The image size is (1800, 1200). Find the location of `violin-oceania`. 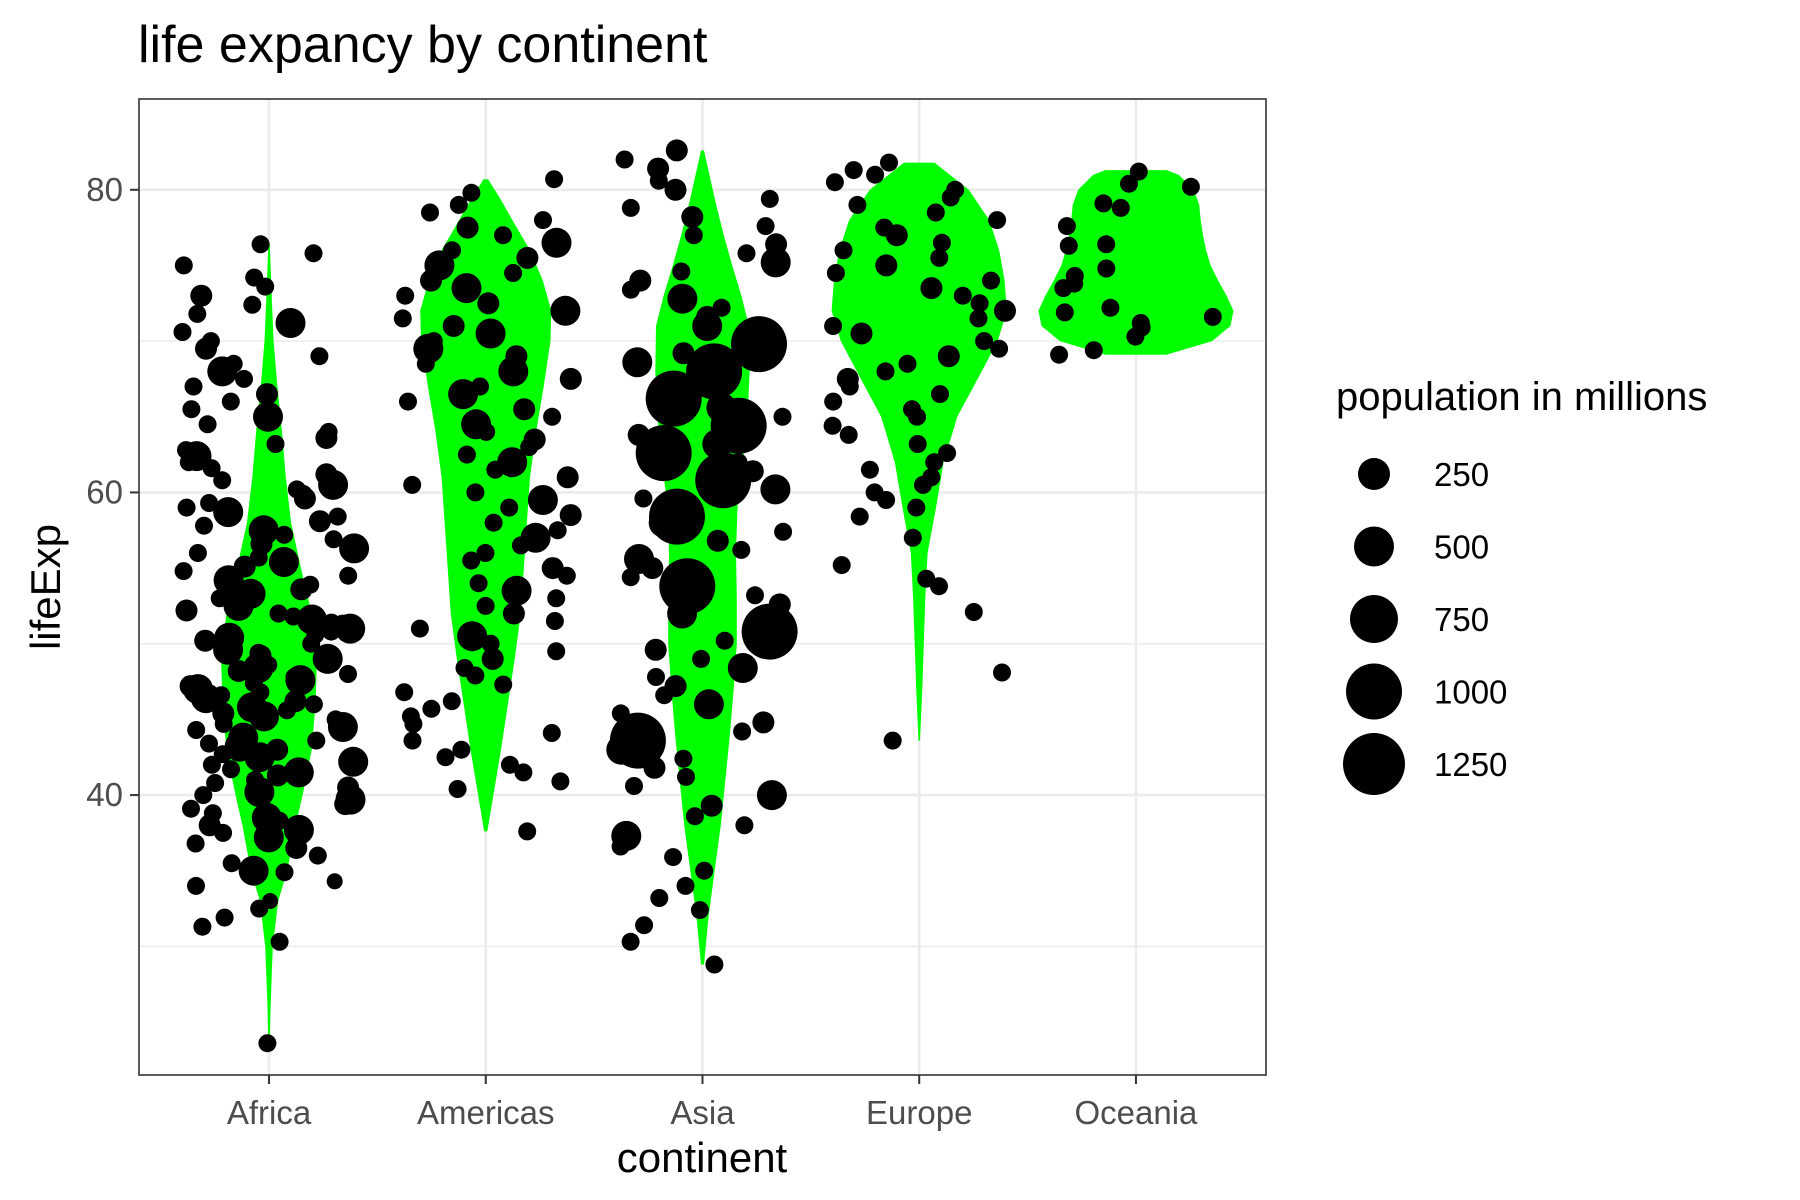

violin-oceania is located at coordinates (1136, 262).